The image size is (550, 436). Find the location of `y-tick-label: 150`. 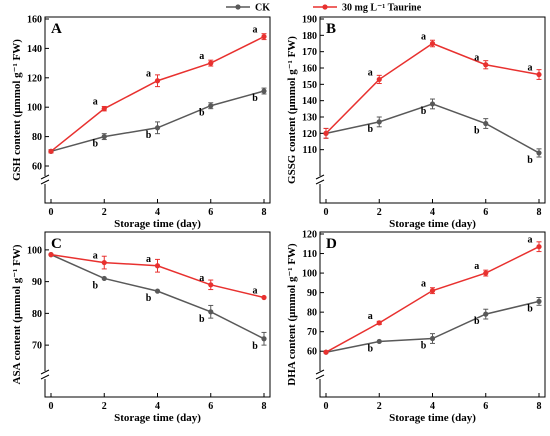

y-tick-label: 150 is located at coordinates (309, 85).